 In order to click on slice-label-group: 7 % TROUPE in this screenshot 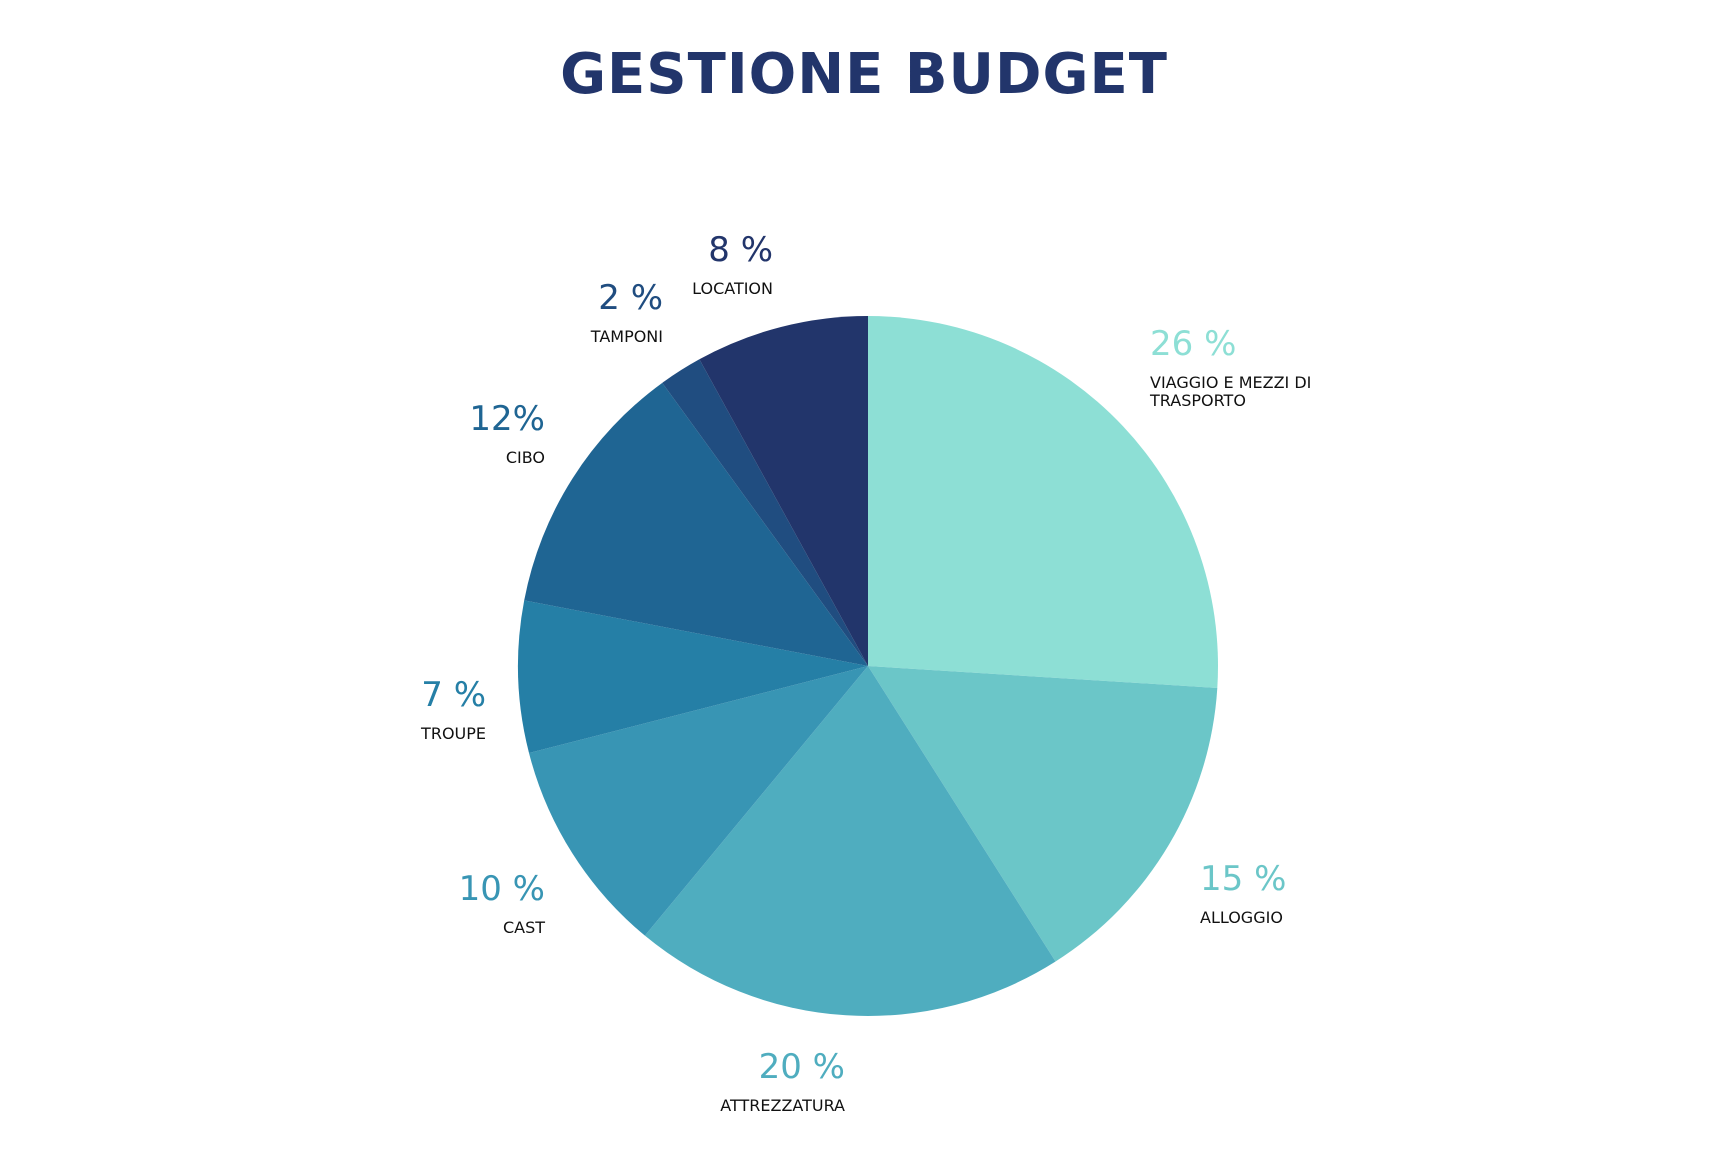, I will do `click(453, 709)`.